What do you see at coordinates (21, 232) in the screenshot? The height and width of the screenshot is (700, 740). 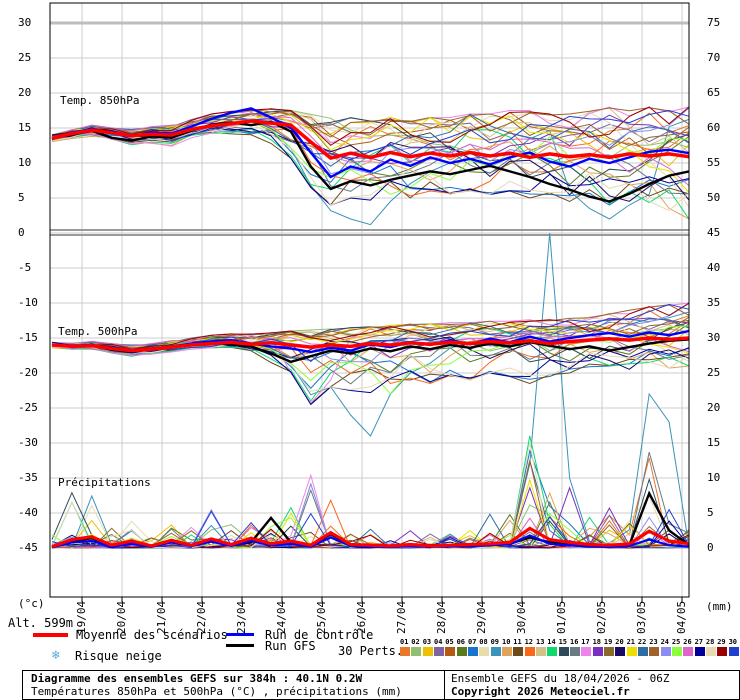 I see `left-axis-tick: 0` at bounding box center [21, 232].